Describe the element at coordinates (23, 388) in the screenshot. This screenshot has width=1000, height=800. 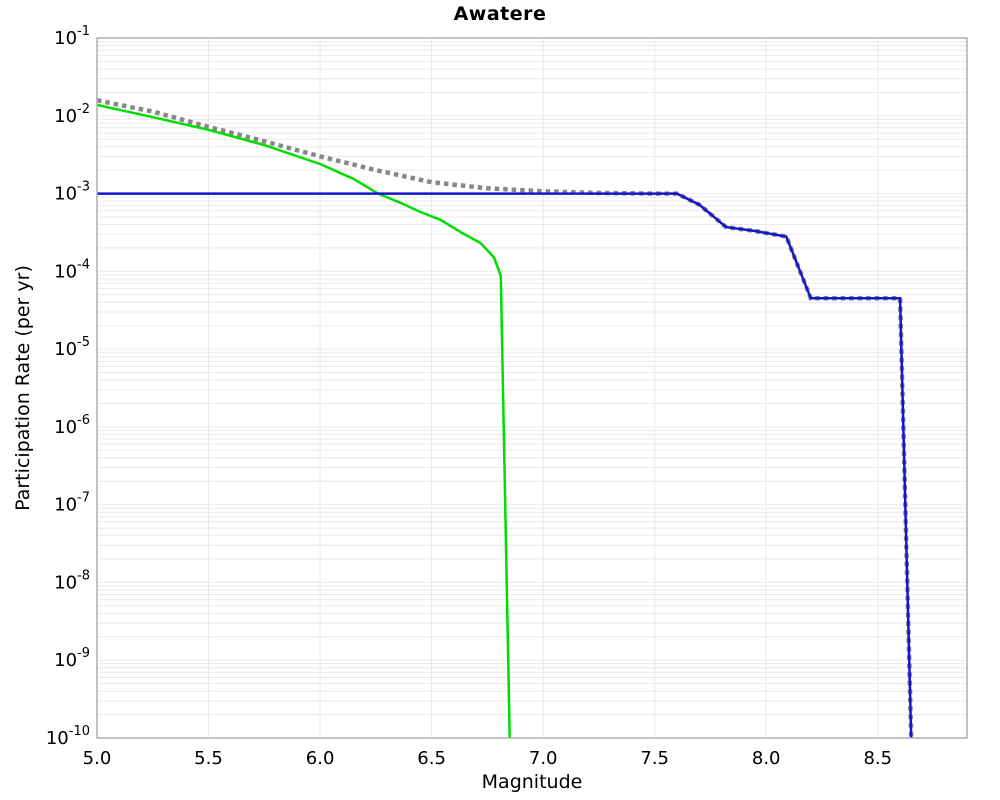
I see `y-axis-label: Participation Rate (per yr)` at that location.